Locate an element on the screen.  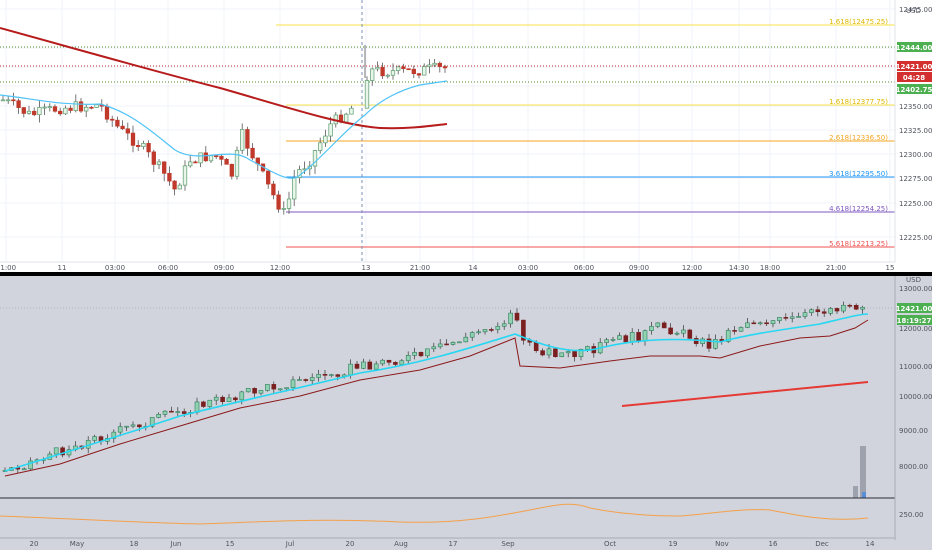
bottom-time-label: May is located at coordinates (77, 544).